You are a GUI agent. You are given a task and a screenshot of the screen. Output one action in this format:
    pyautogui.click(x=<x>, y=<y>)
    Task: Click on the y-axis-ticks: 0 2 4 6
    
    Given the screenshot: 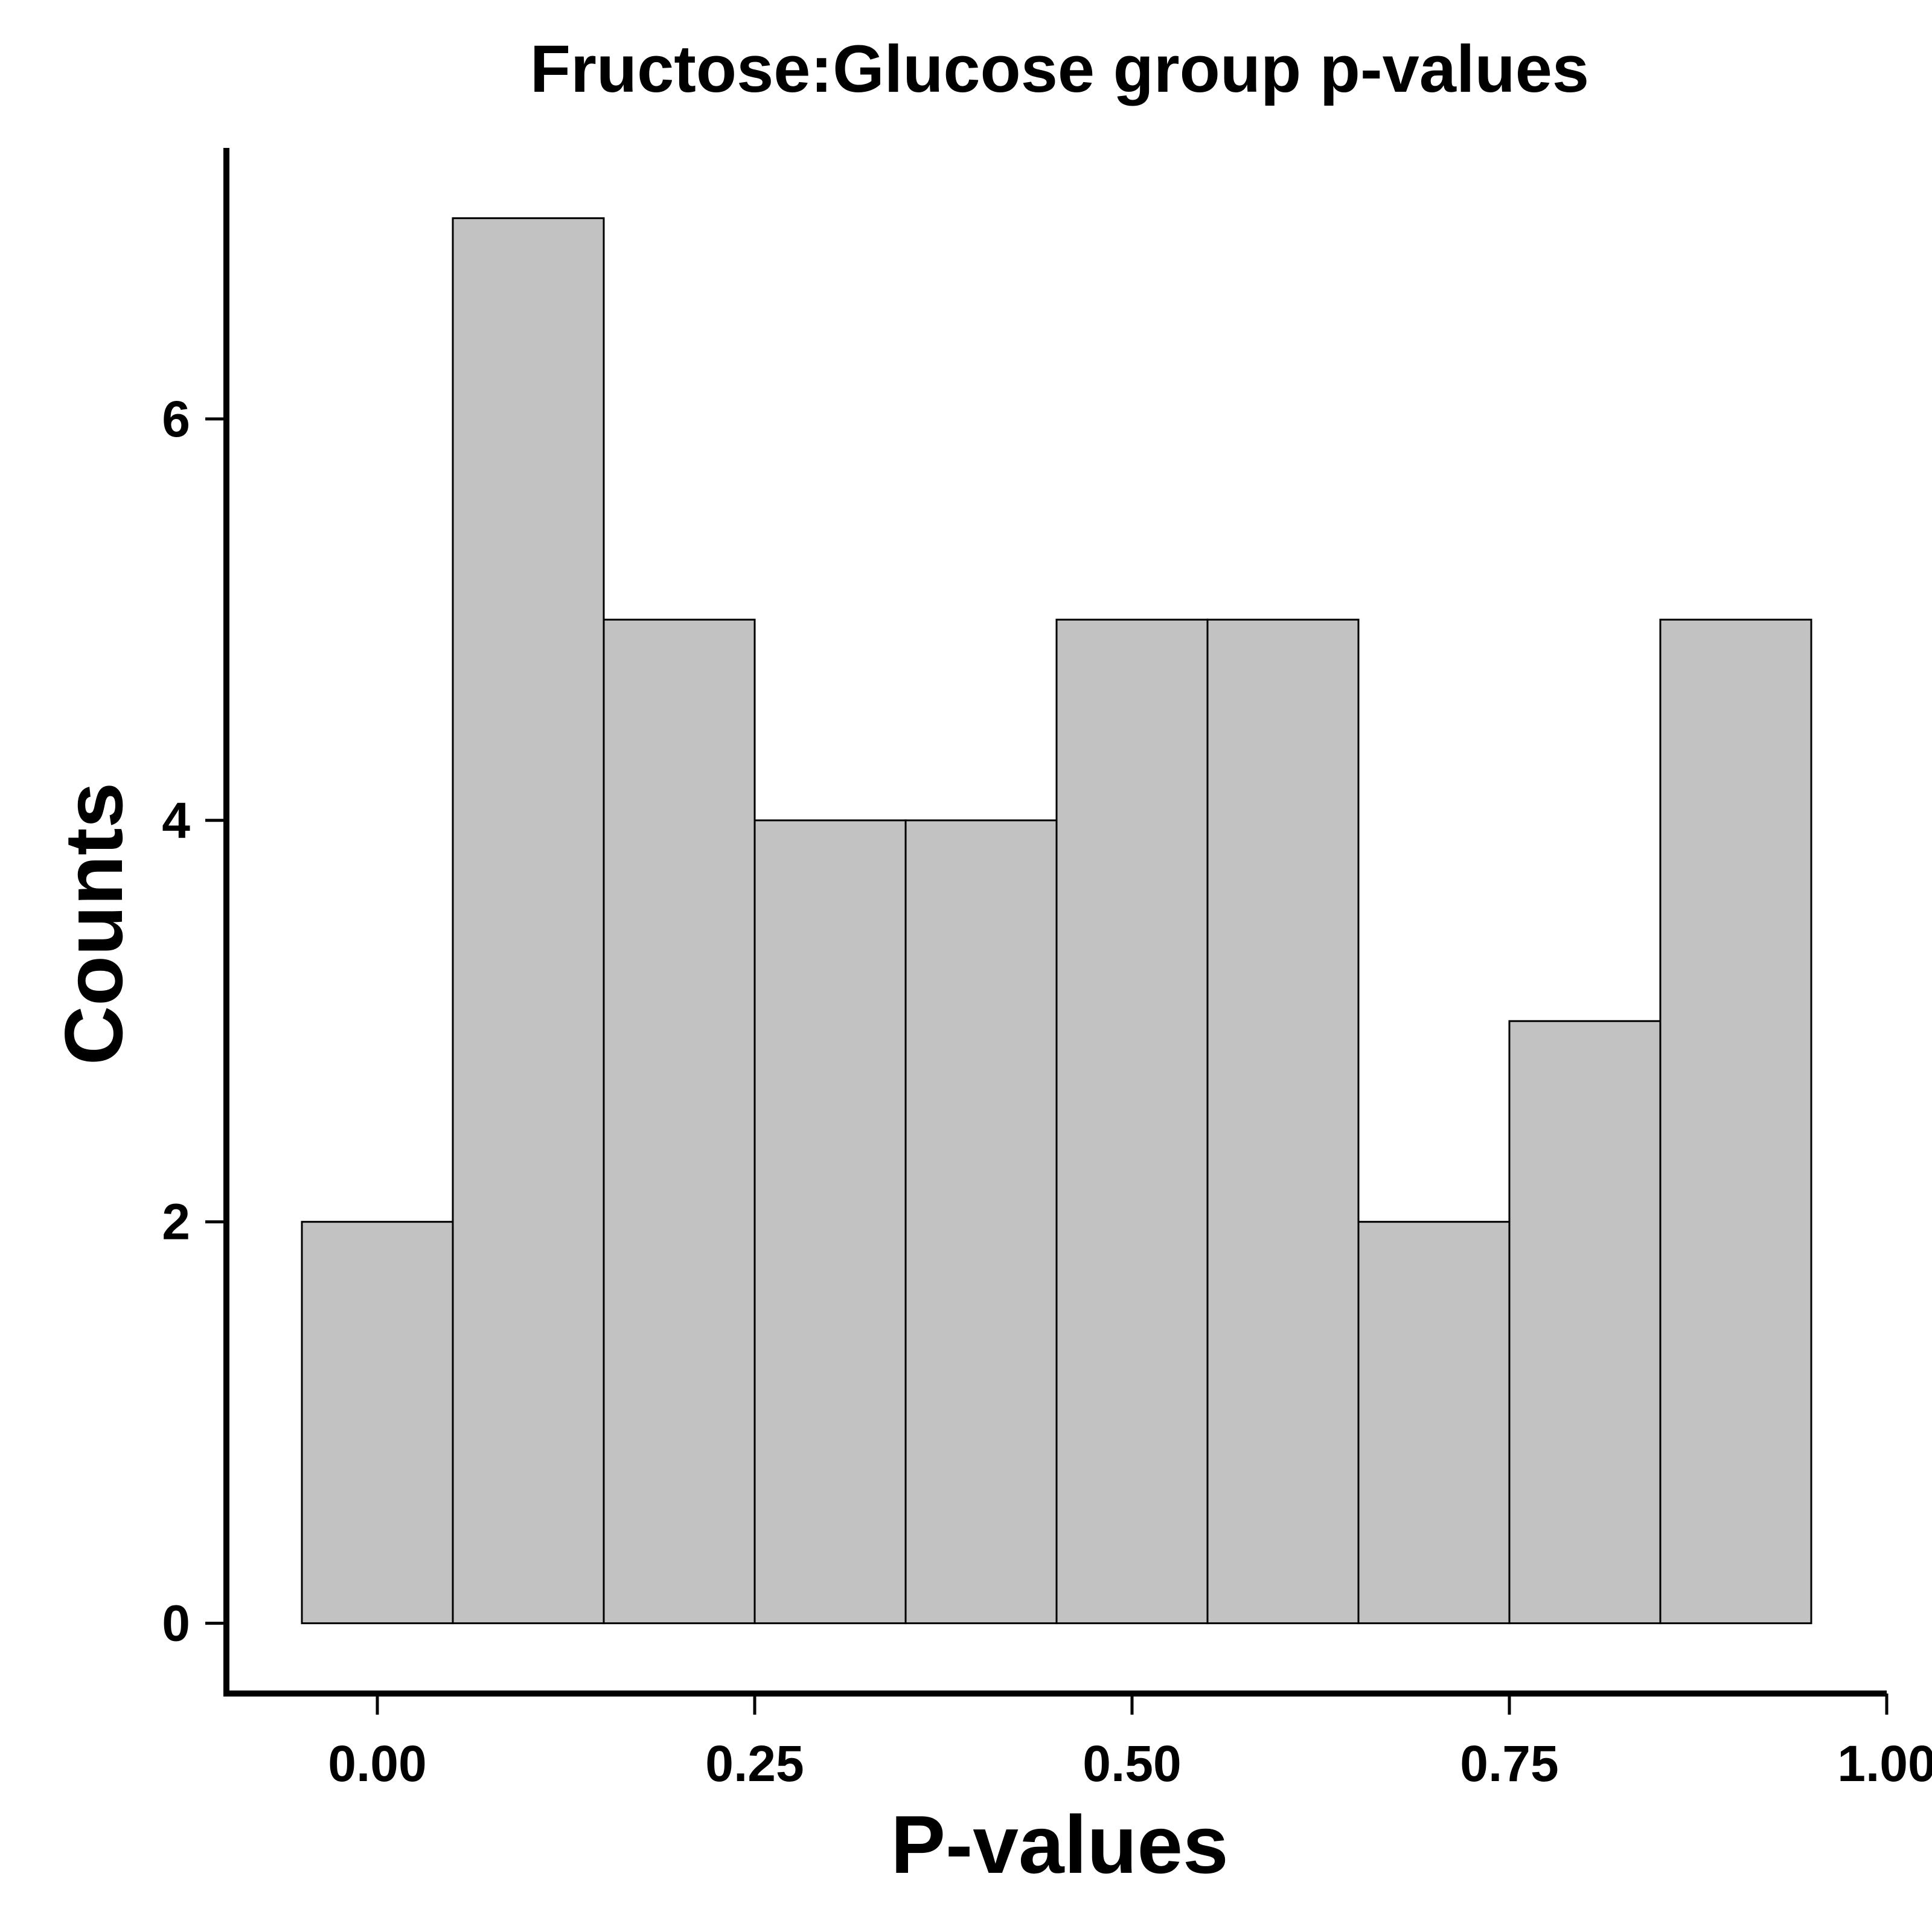 What is the action you would take?
    pyautogui.click(x=194, y=1021)
    